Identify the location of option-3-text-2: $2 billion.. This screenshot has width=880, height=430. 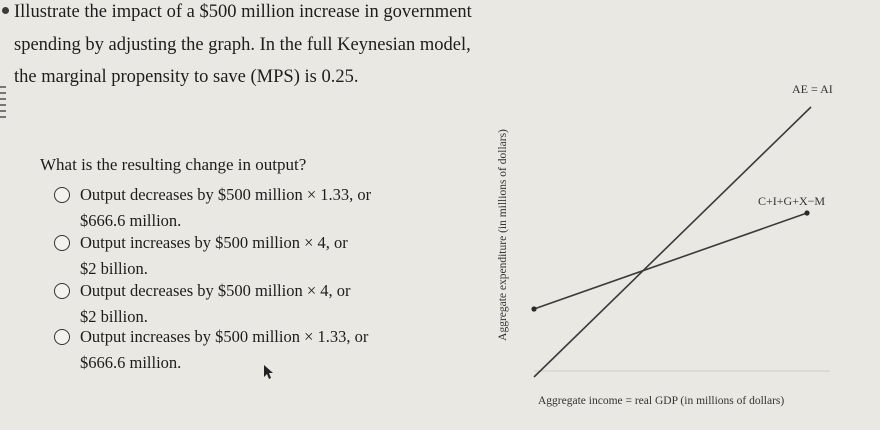
(114, 316).